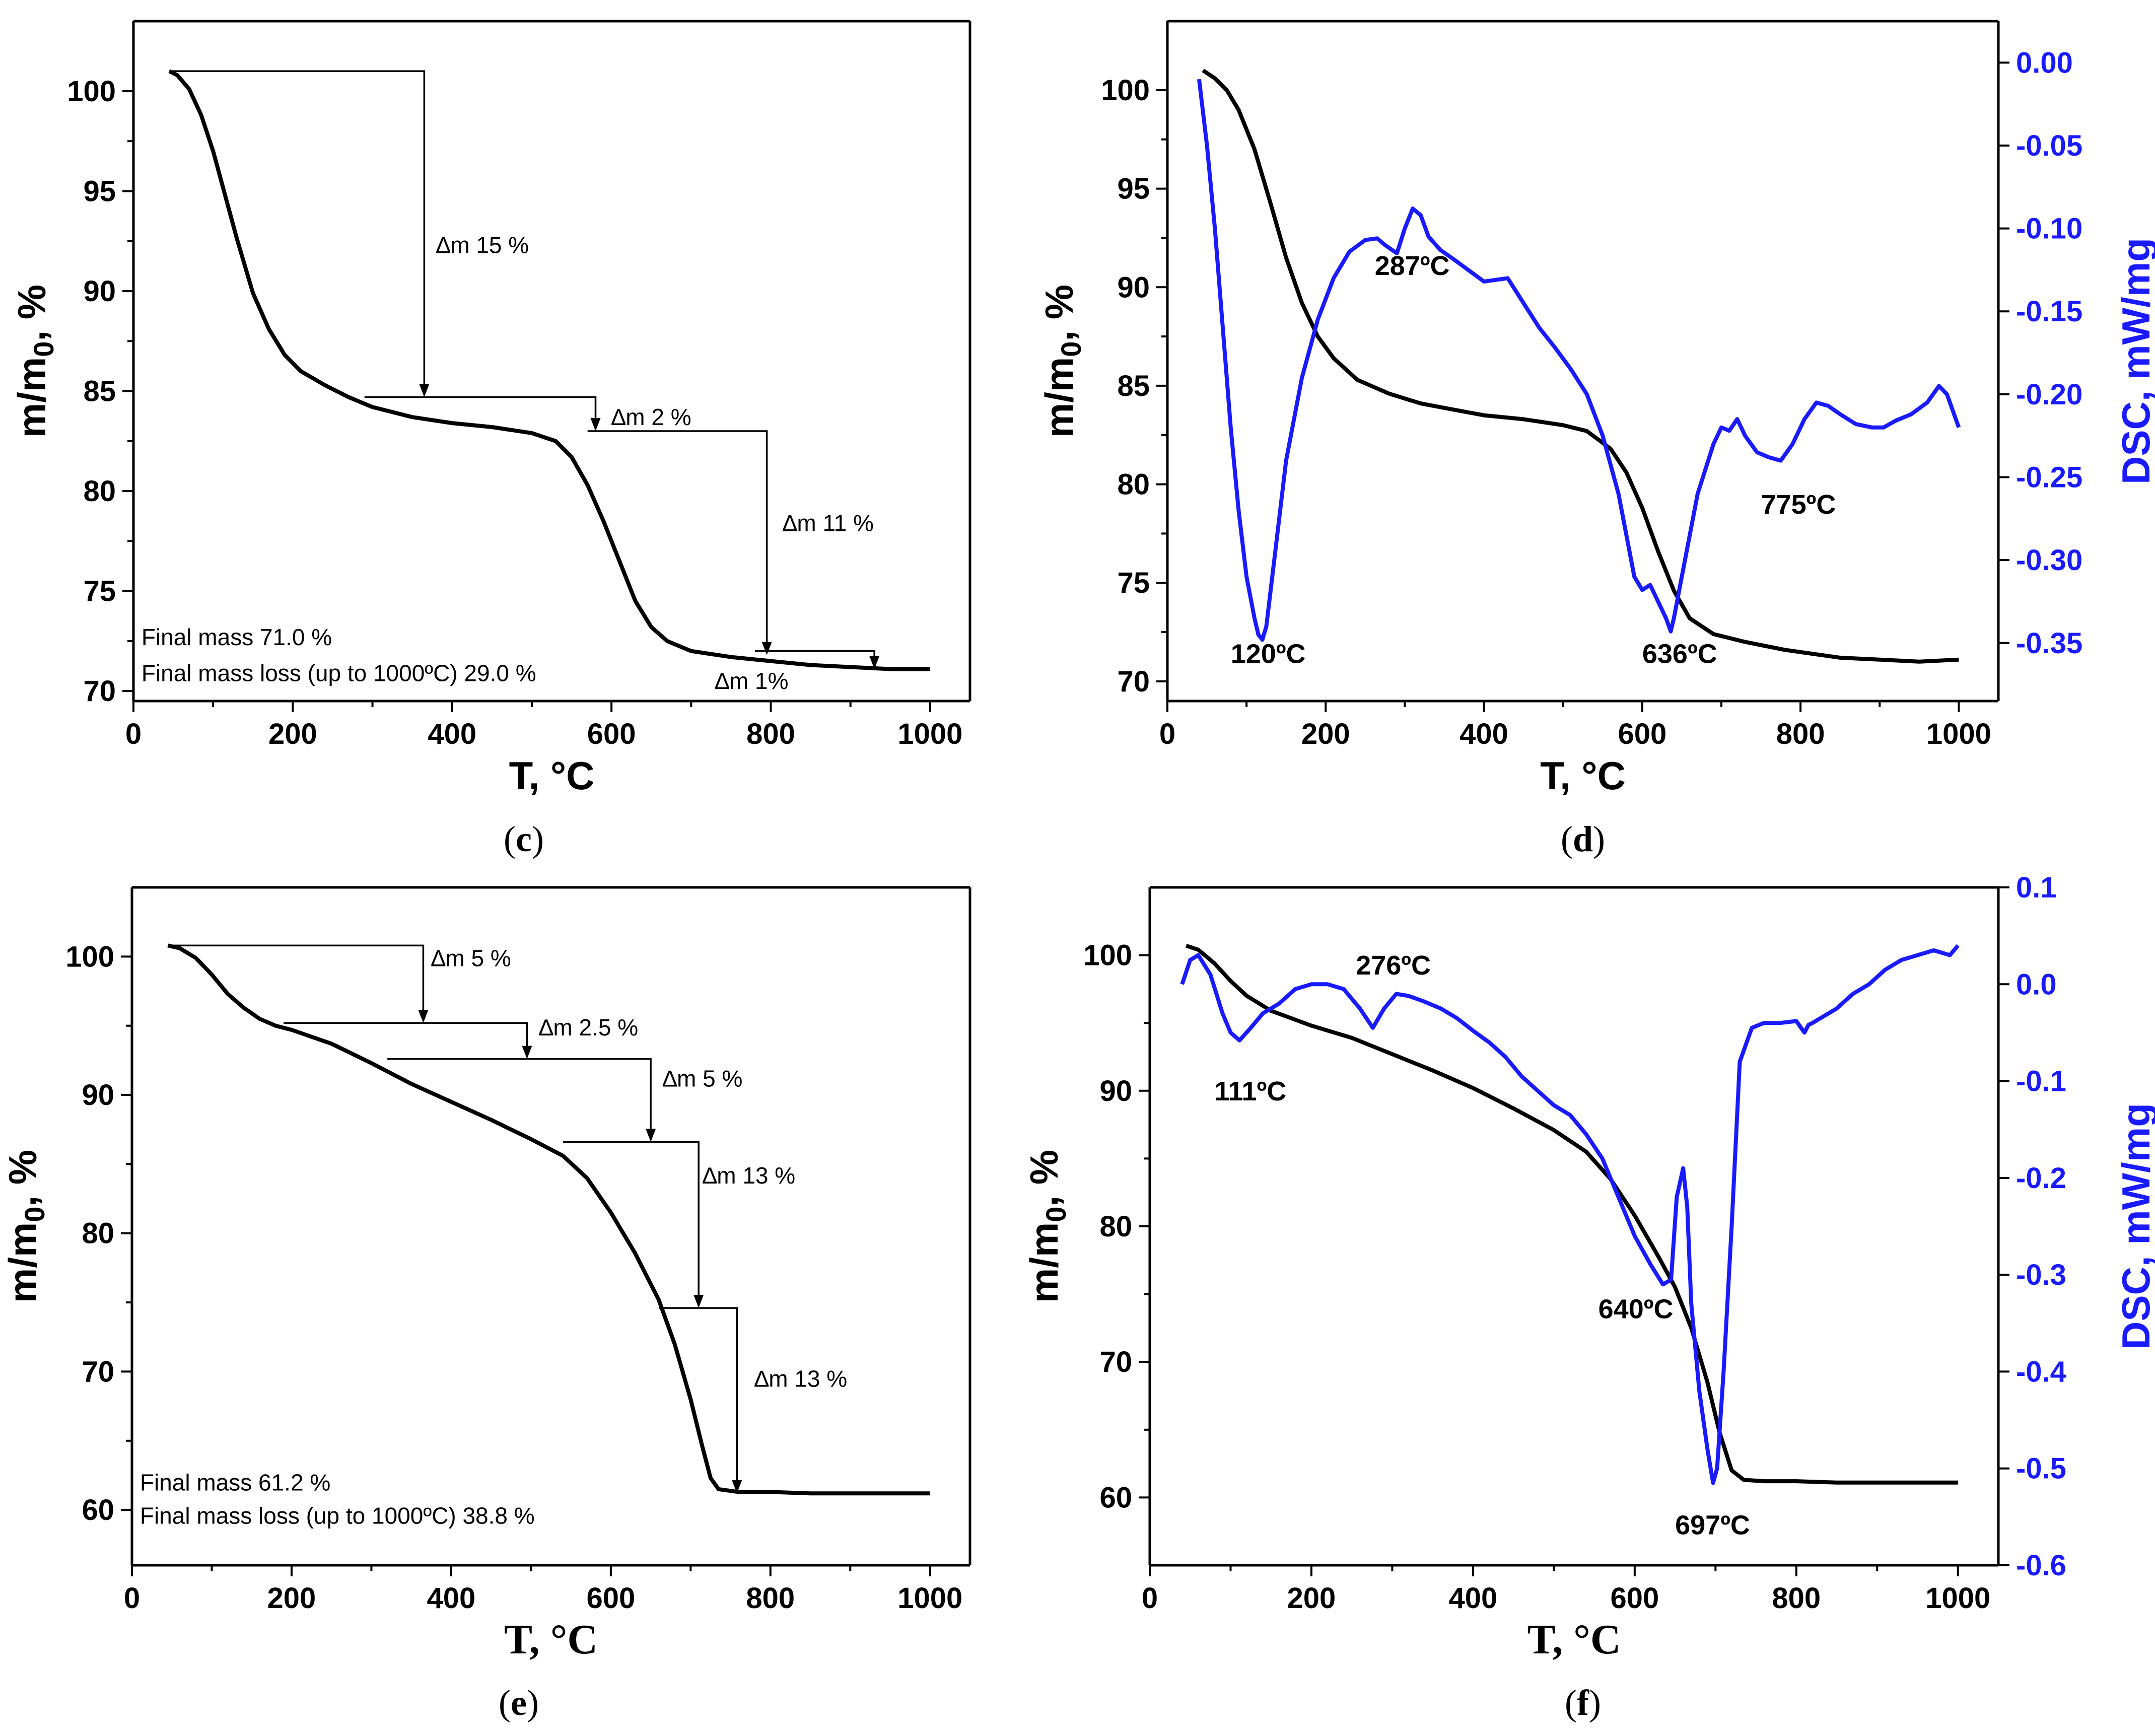 This screenshot has height=1736, width=2155. What do you see at coordinates (589, 1027) in the screenshot?
I see `mass-step-label: ∆m 2.5 %` at bounding box center [589, 1027].